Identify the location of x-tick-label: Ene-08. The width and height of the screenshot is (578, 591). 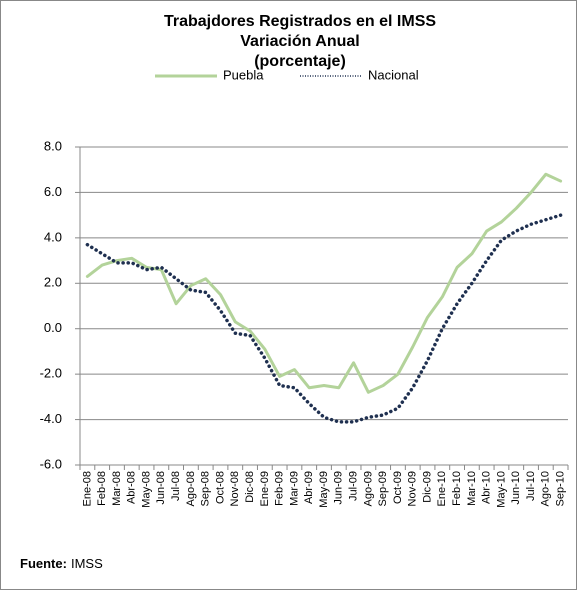
(87, 488).